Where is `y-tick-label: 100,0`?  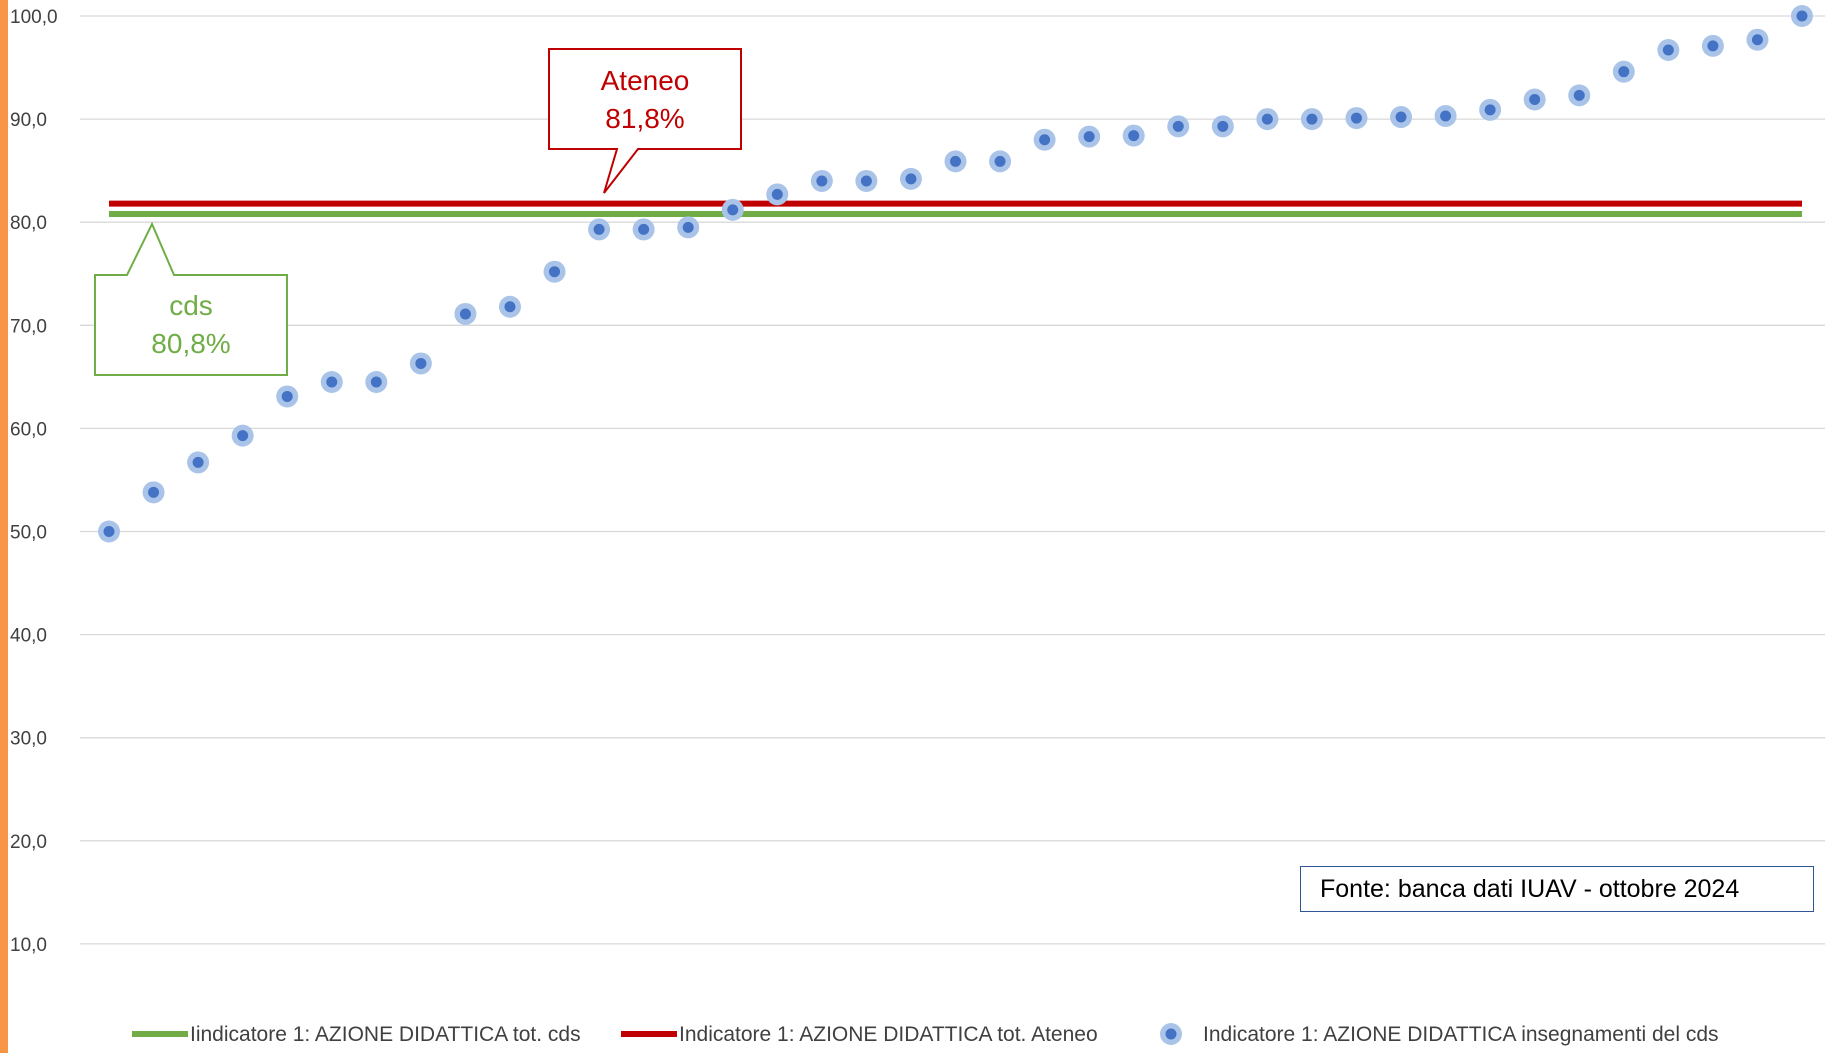 y-tick-label: 100,0 is located at coordinates (34, 17).